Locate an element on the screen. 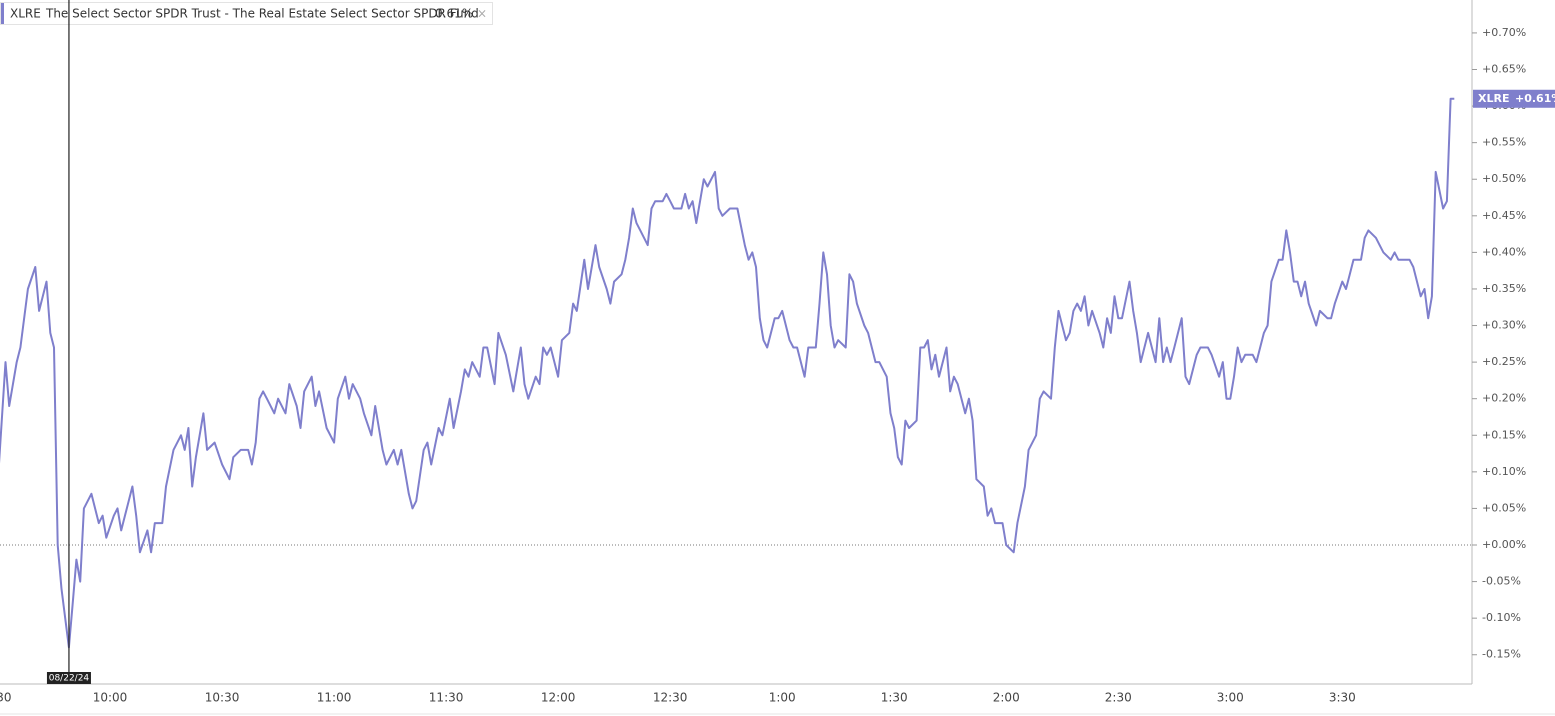 The width and height of the screenshot is (1555, 716). y-tick-label: +0.15% is located at coordinates (1504, 434).